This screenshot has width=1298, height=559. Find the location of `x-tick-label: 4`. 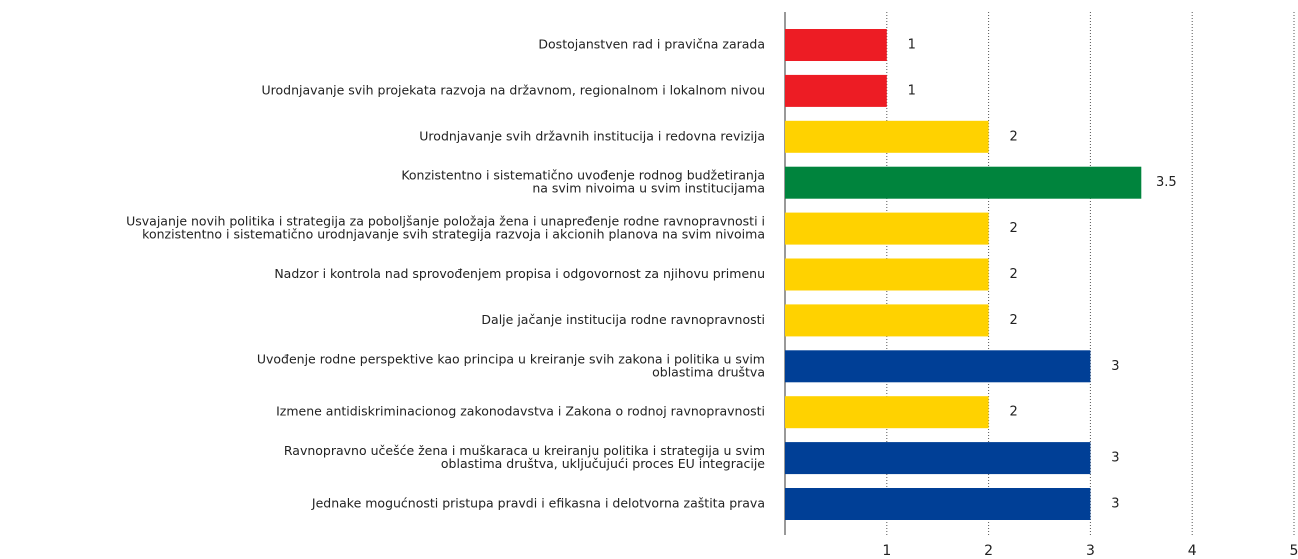

x-tick-label: 4 is located at coordinates (1192, 551).